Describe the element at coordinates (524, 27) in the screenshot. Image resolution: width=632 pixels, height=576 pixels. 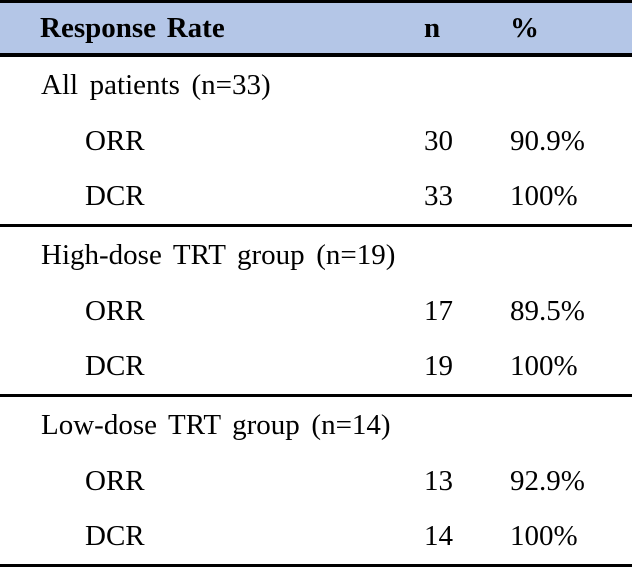
I see `header-col-percent: %` at that location.